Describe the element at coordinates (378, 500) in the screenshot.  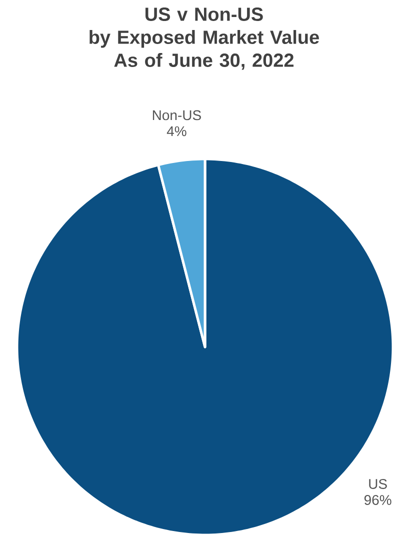
I see `data-label: 96%` at that location.